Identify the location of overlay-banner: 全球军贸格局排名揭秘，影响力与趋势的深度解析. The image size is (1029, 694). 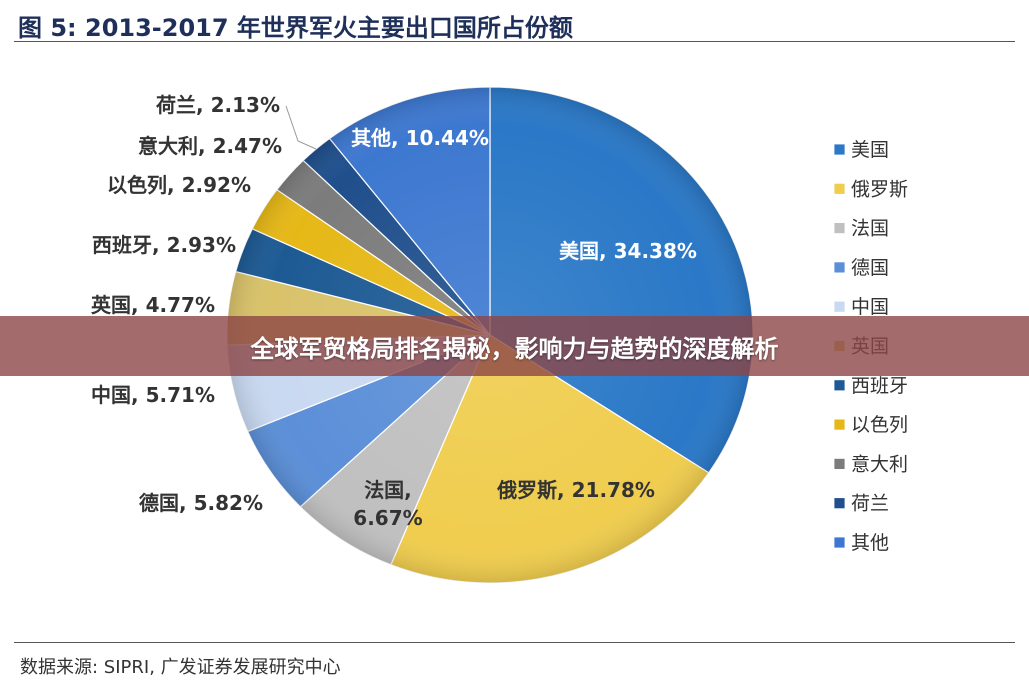
(514, 346).